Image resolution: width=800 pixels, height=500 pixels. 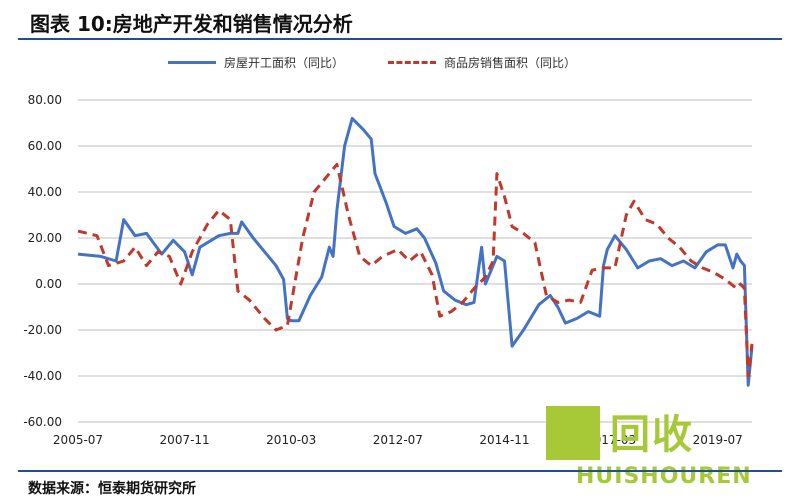 What do you see at coordinates (718, 440) in the screenshot?
I see `x-tick-label: 2019-07` at bounding box center [718, 440].